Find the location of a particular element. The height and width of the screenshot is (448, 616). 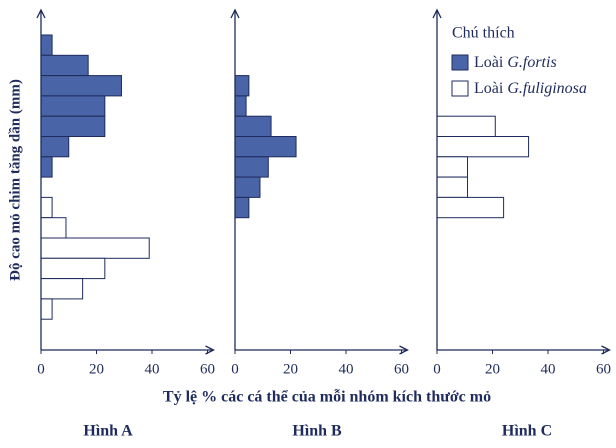

legend-title: Chú thích is located at coordinates (483, 33).